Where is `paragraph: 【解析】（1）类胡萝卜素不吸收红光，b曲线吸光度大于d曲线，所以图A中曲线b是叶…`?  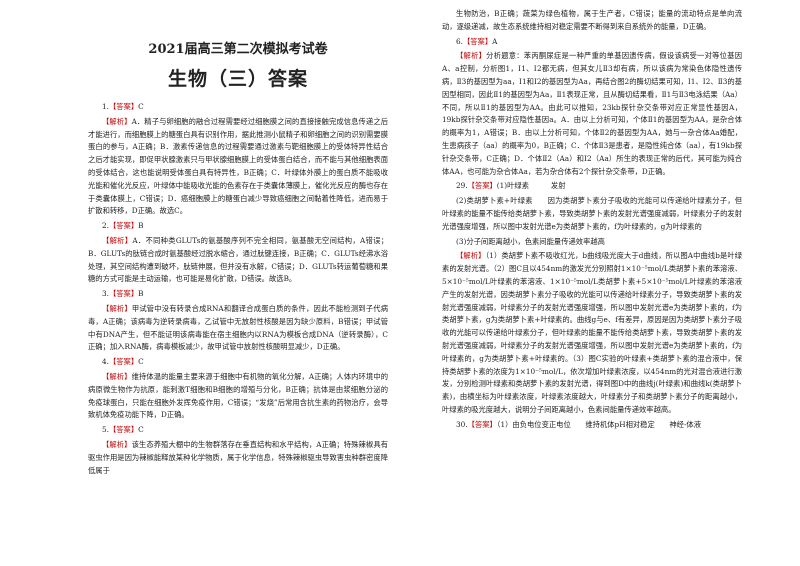
paragraph: 【解析】（1）类胡萝卜素不吸收红光，b曲线吸光度大于d曲线，所以图A中曲线b是叶… is located at coordinates (592, 333).